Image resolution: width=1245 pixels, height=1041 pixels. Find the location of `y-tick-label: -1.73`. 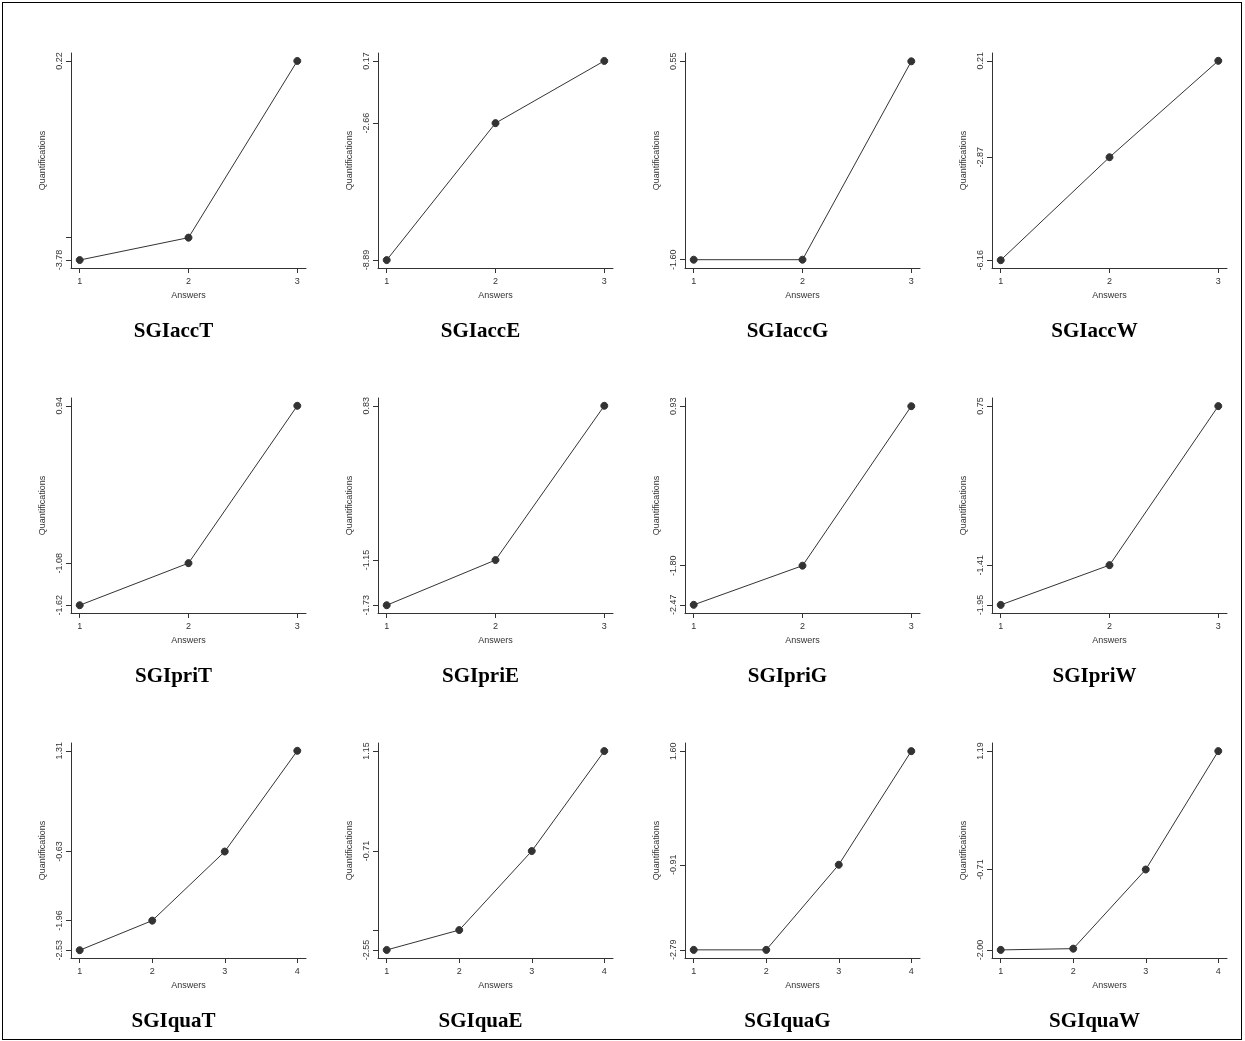

y-tick-label: -1.73 is located at coordinates (365, 605).